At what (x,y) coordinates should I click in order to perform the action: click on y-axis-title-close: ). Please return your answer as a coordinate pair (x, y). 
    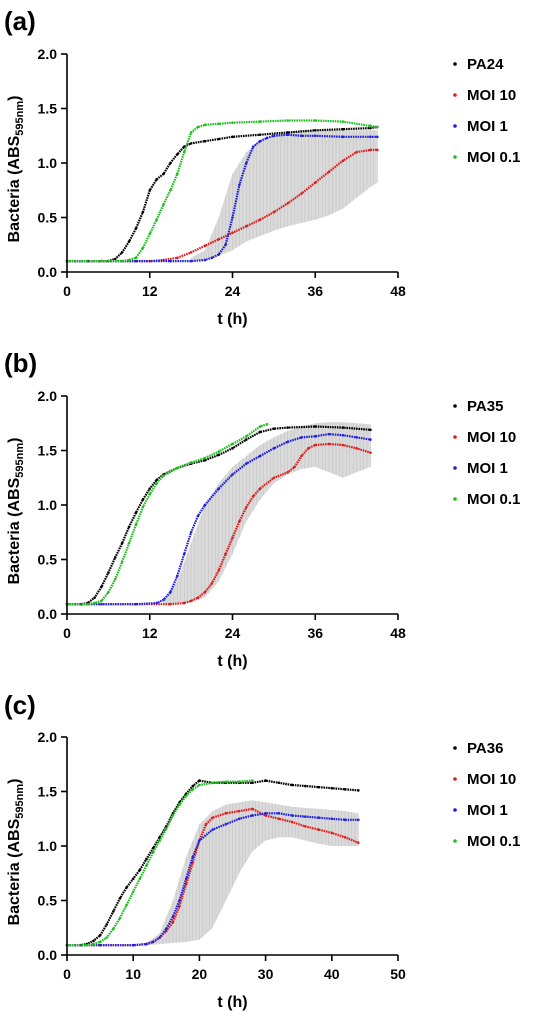
    Looking at the image, I should click on (14, 98).